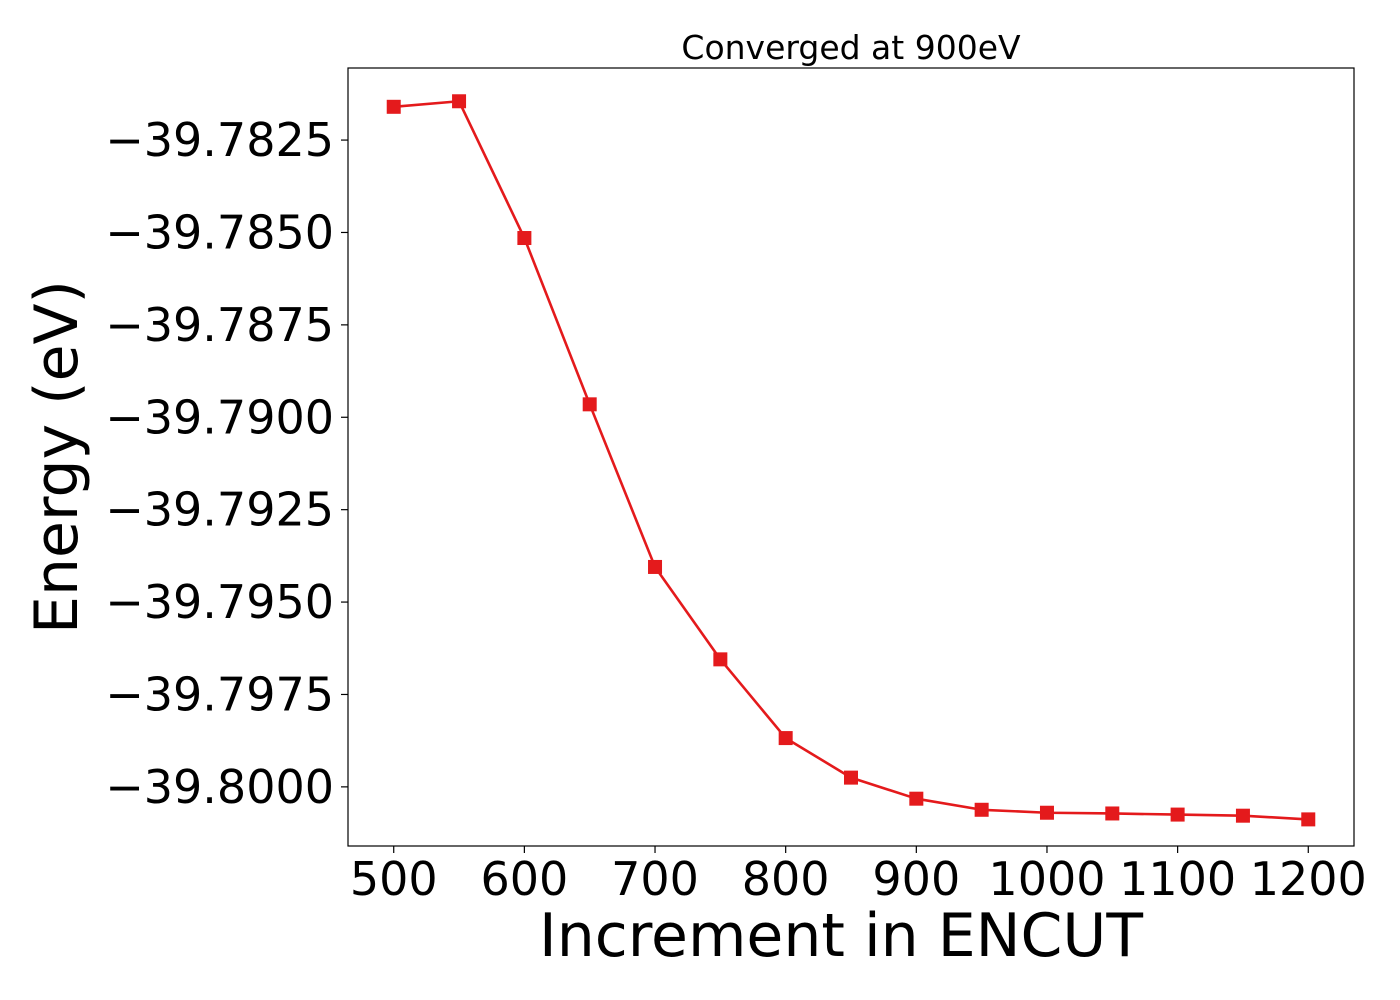 This screenshot has width=1400, height=1000. I want to click on y-tick-label: −39.7950, so click(219, 602).